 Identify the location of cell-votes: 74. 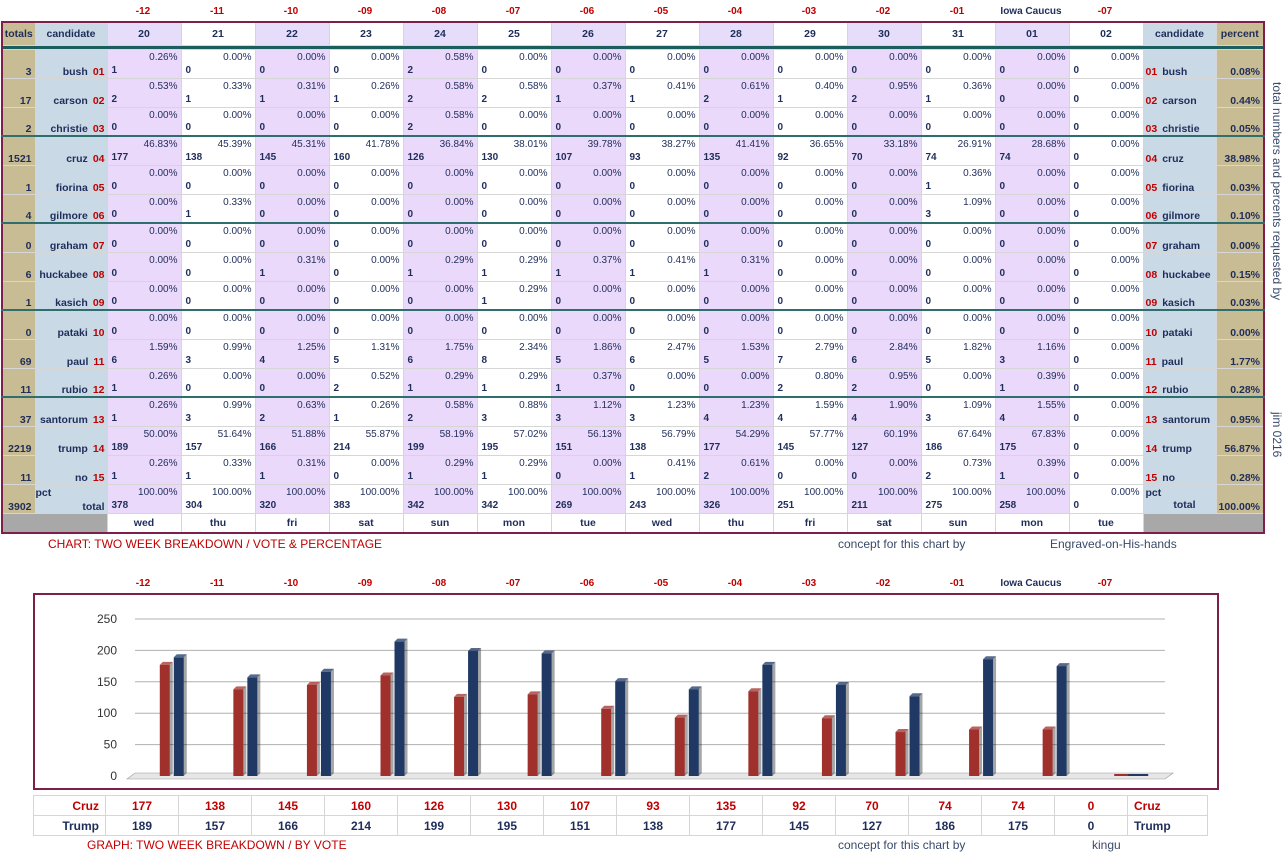
(1005, 157).